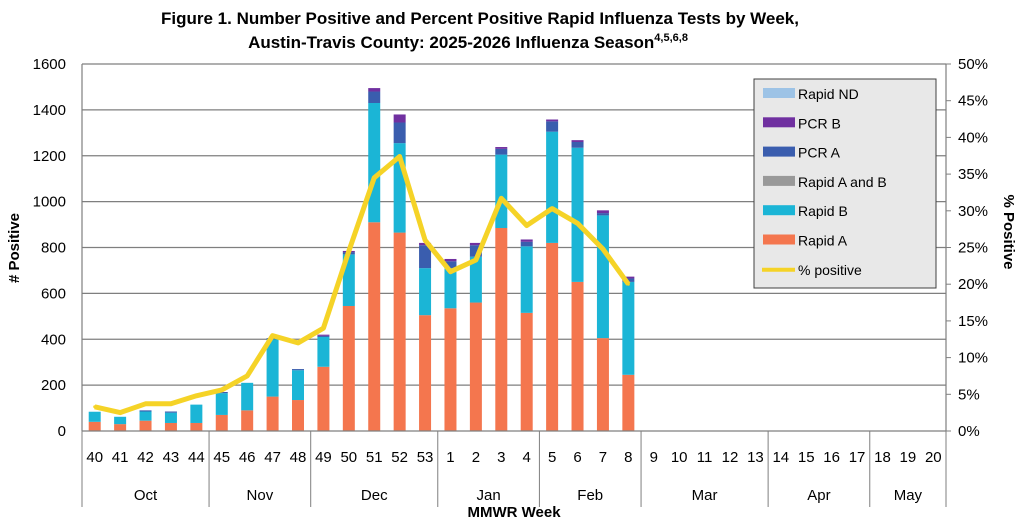 This screenshot has height=528, width=1024. I want to click on legend-box, so click(845, 183).